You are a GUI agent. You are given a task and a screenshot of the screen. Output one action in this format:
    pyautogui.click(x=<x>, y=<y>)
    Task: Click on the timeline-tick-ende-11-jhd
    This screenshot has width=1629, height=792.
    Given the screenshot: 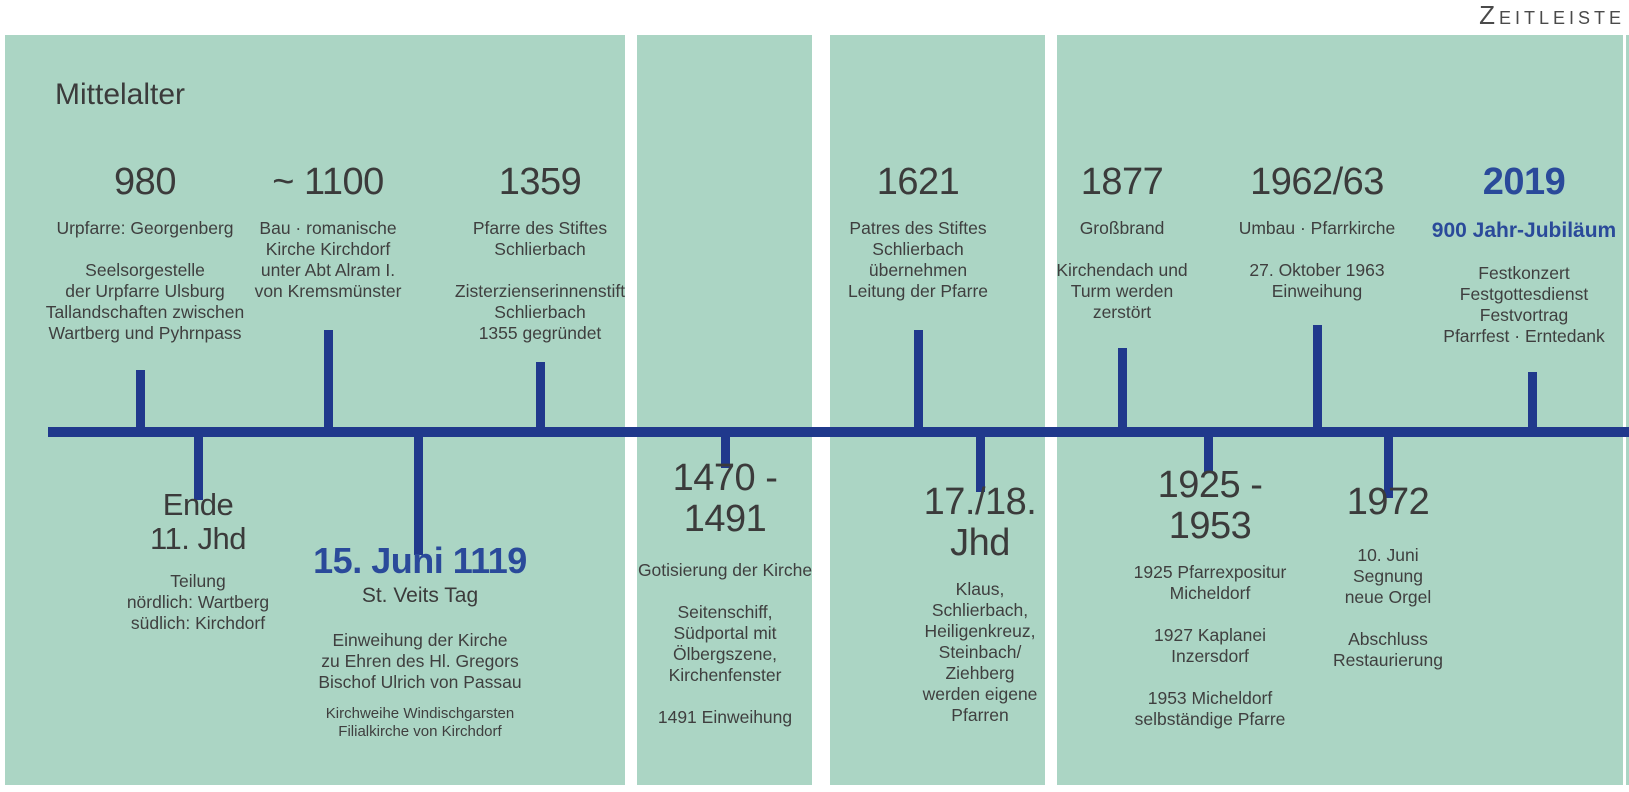 What is the action you would take?
    pyautogui.click(x=198, y=468)
    